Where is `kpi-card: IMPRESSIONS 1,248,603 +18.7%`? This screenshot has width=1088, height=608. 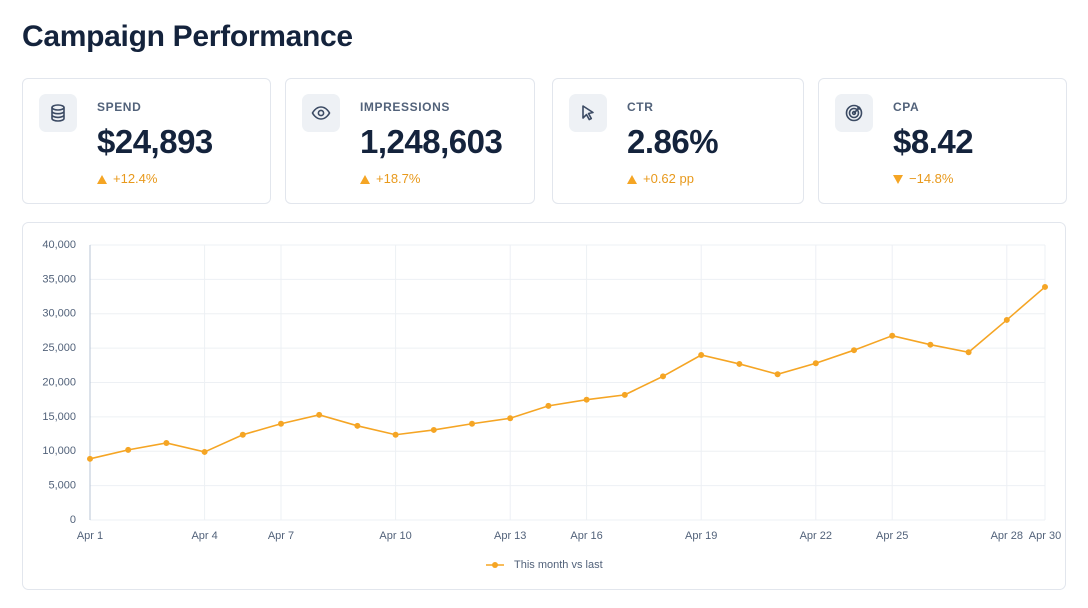 kpi-card: IMPRESSIONS 1,248,603 +18.7% is located at coordinates (410, 141).